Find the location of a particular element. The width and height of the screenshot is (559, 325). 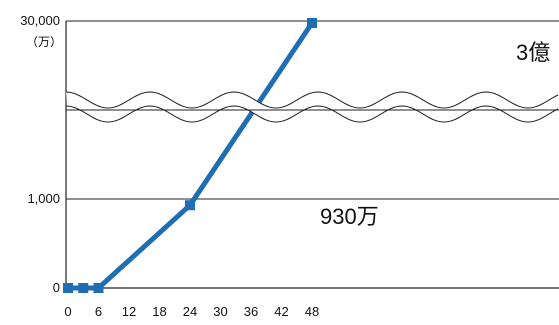

x-tick-label: 12 is located at coordinates (129, 311).